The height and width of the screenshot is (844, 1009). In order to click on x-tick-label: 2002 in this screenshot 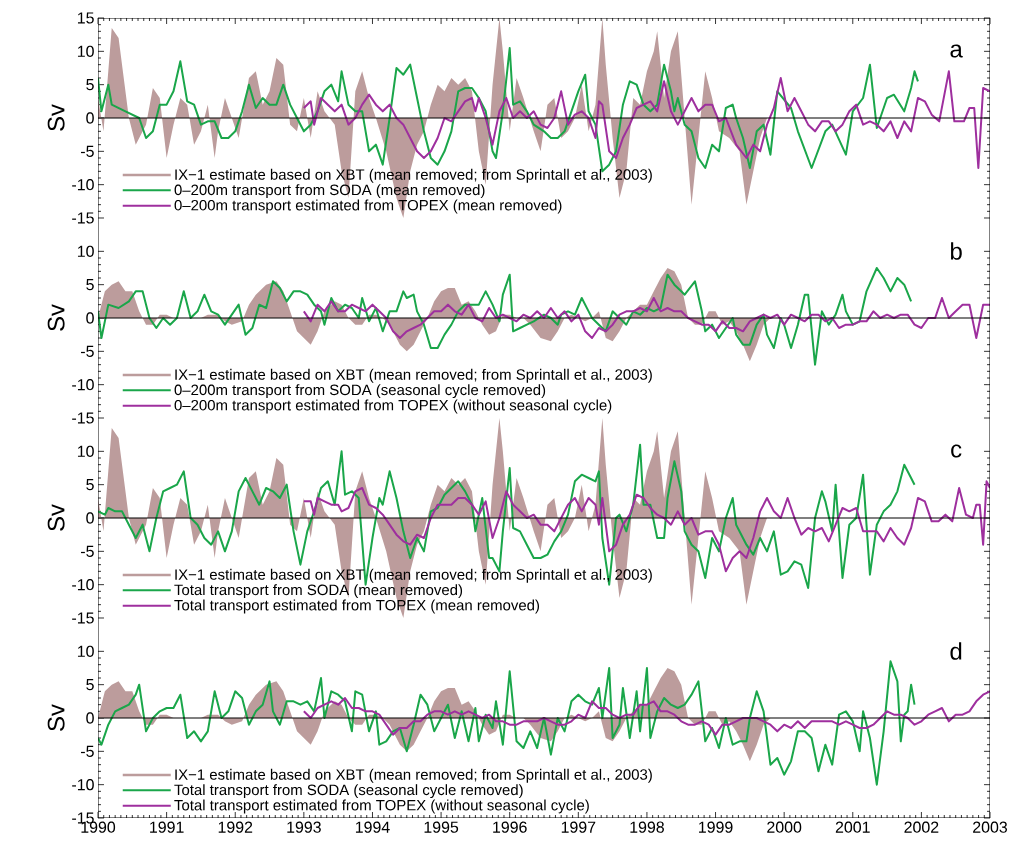, I will do `click(921, 827)`.